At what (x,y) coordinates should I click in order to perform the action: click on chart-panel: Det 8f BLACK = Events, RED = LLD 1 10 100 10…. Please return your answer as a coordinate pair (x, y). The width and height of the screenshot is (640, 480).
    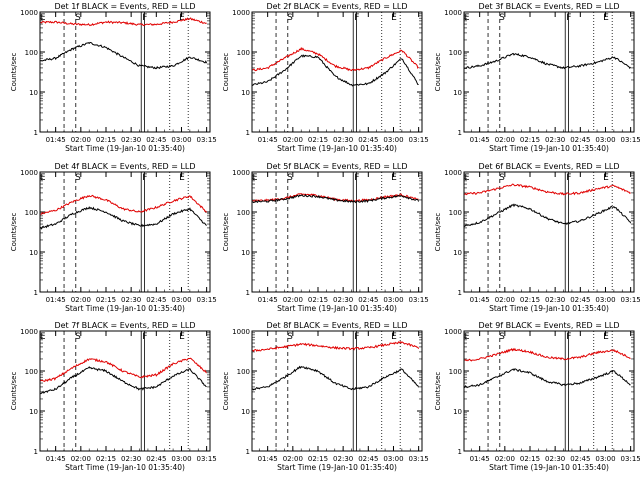
    Looking at the image, I should click on (325, 396).